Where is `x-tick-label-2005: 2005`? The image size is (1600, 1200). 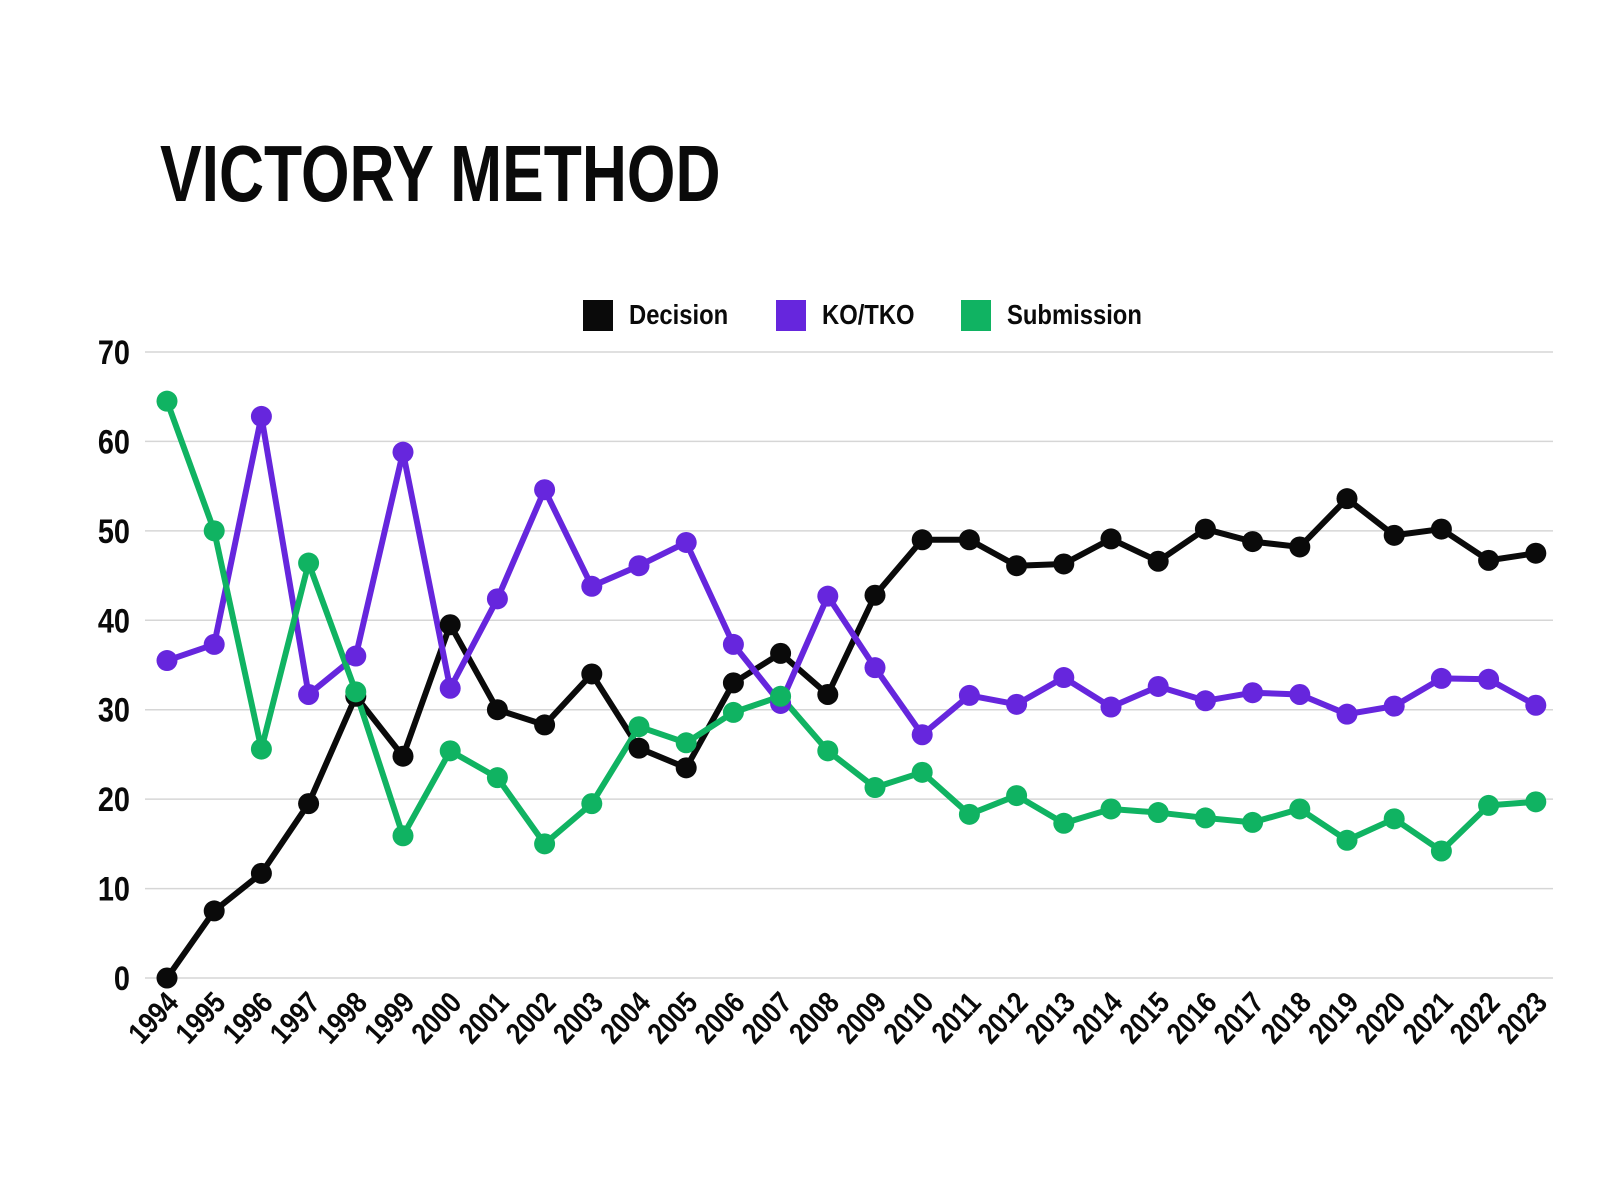 x-tick-label-2005: 2005 is located at coordinates (672, 1018).